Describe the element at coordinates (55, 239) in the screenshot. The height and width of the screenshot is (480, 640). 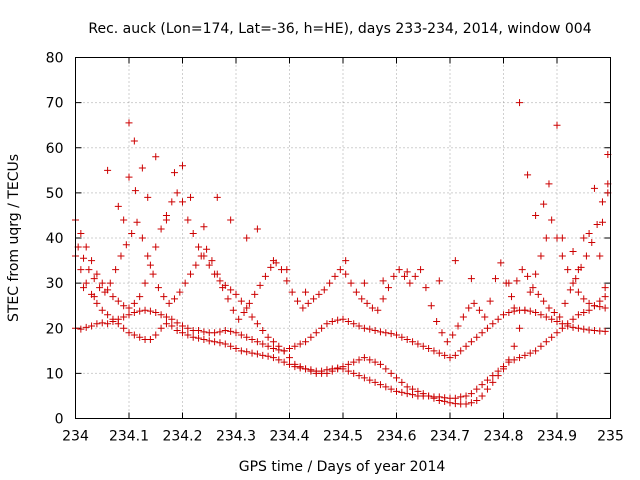
I see `y-tick-label: 40` at that location.